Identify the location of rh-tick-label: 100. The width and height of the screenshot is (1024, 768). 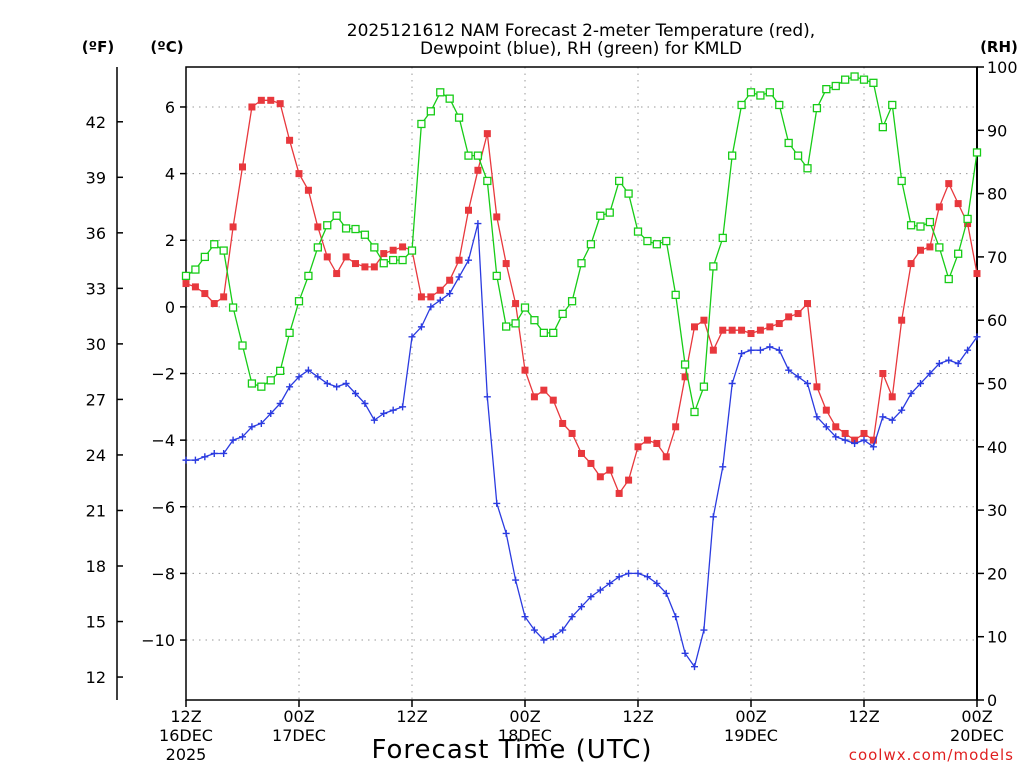
(1002, 67).